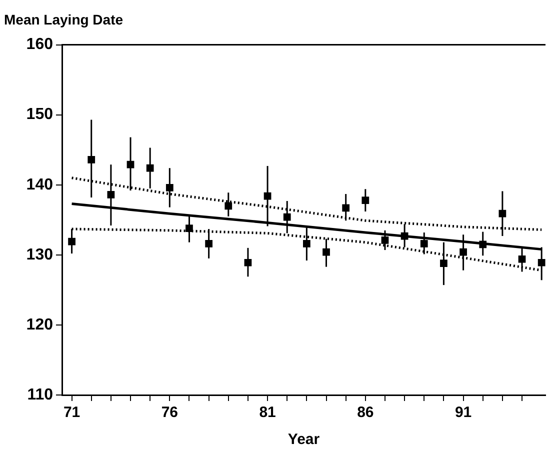  What do you see at coordinates (40, 325) in the screenshot?
I see `y-tick-label: 120` at bounding box center [40, 325].